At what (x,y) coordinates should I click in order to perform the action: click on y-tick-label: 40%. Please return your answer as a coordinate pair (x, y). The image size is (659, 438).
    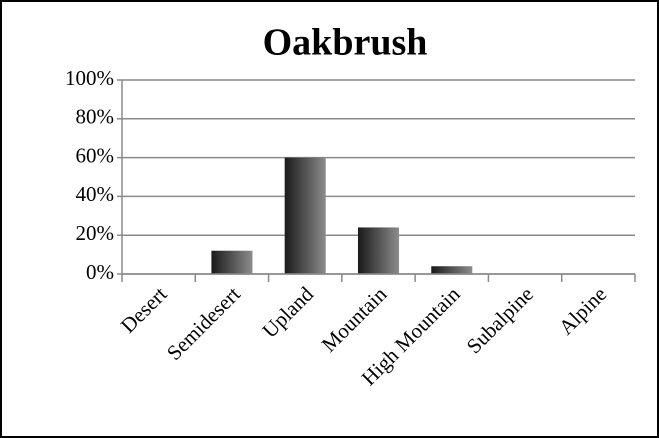
    Looking at the image, I should click on (95, 194).